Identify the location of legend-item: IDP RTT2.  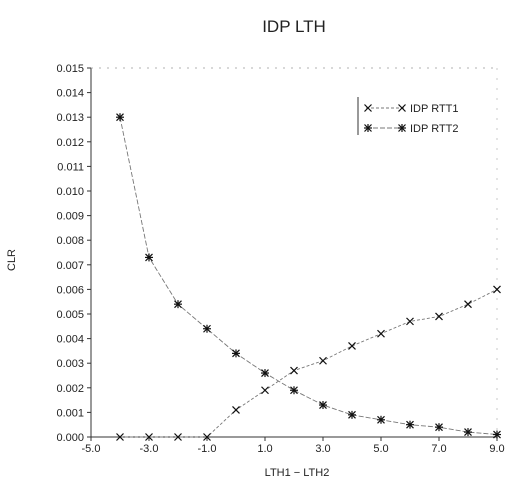
(411, 129).